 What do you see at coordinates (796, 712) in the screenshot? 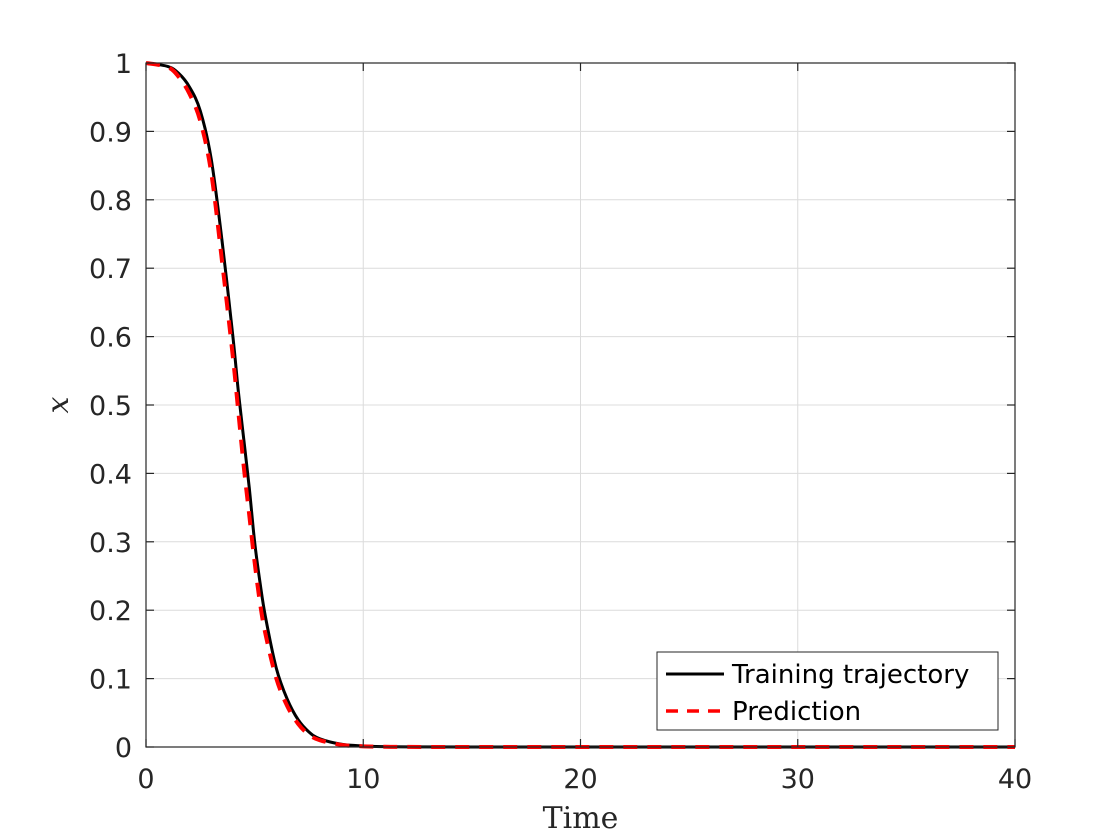
I see `legend-label-prediction: Prediction` at bounding box center [796, 712].